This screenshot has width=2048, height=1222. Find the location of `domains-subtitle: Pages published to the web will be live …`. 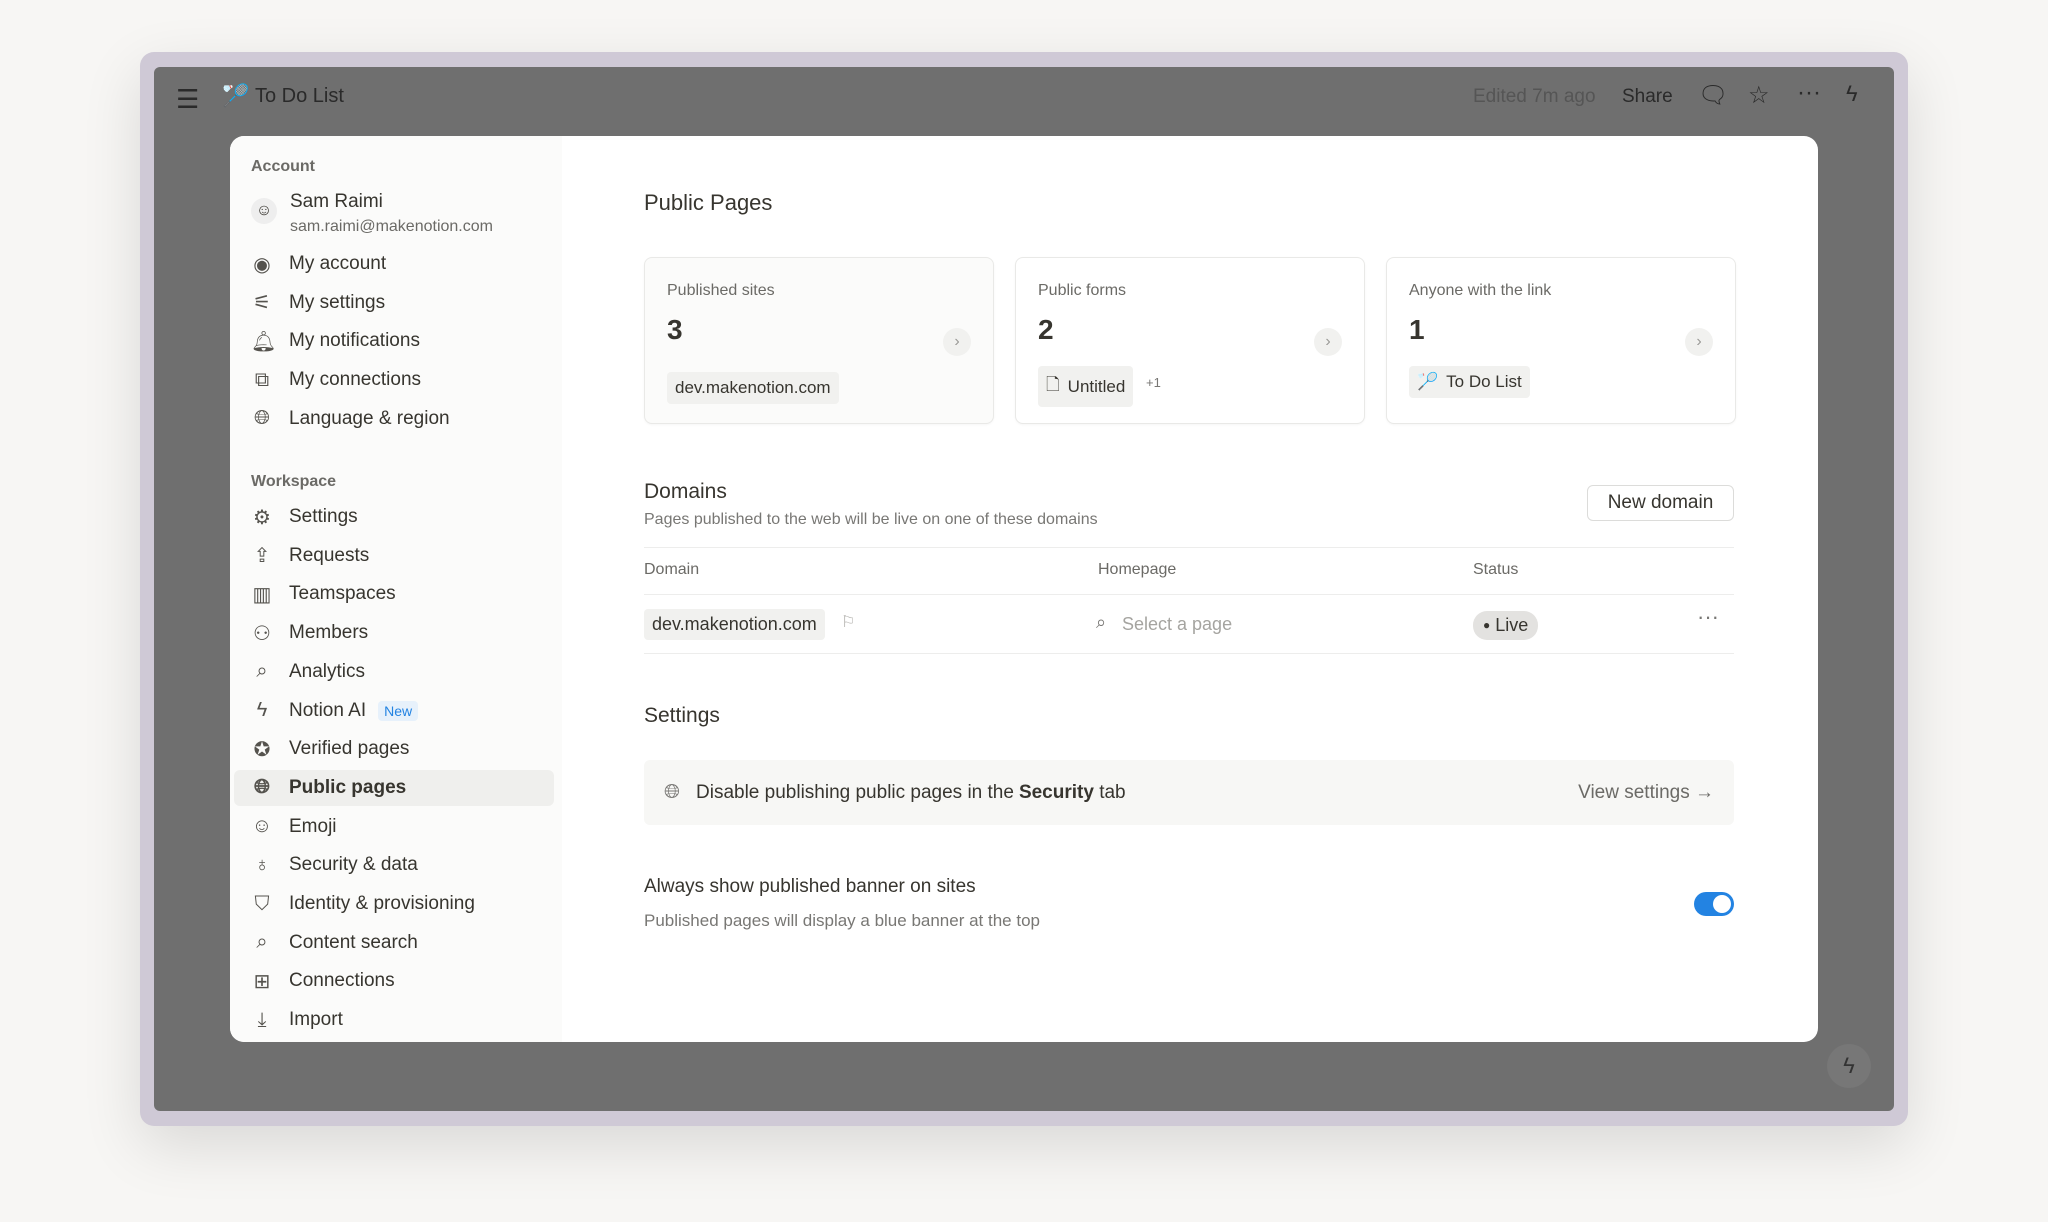

domains-subtitle: Pages published to the web will be live … is located at coordinates (871, 519).